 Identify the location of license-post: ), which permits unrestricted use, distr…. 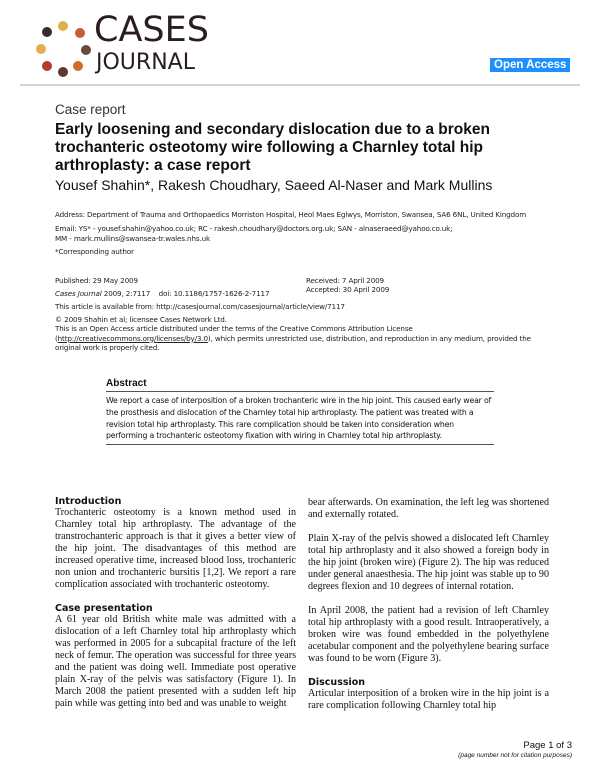
(293, 343).